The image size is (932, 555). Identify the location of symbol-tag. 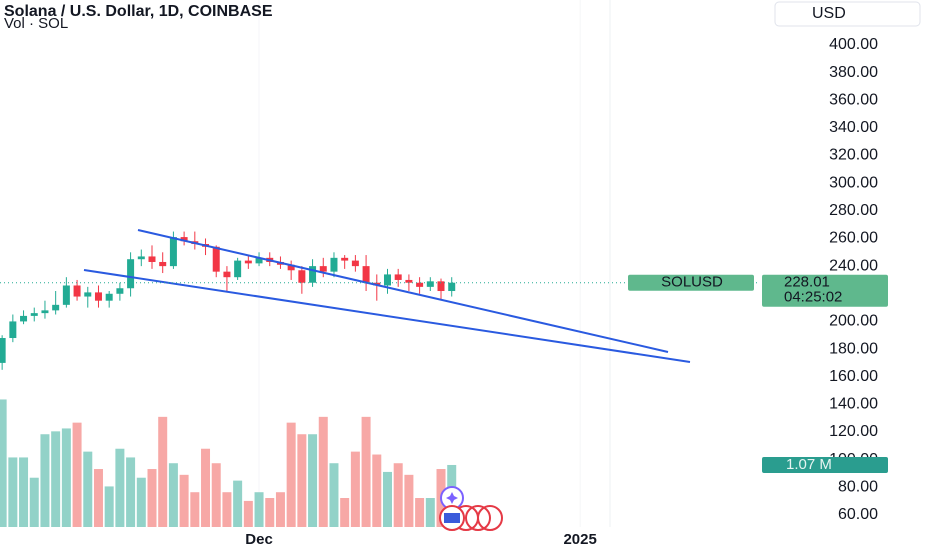
(691, 282).